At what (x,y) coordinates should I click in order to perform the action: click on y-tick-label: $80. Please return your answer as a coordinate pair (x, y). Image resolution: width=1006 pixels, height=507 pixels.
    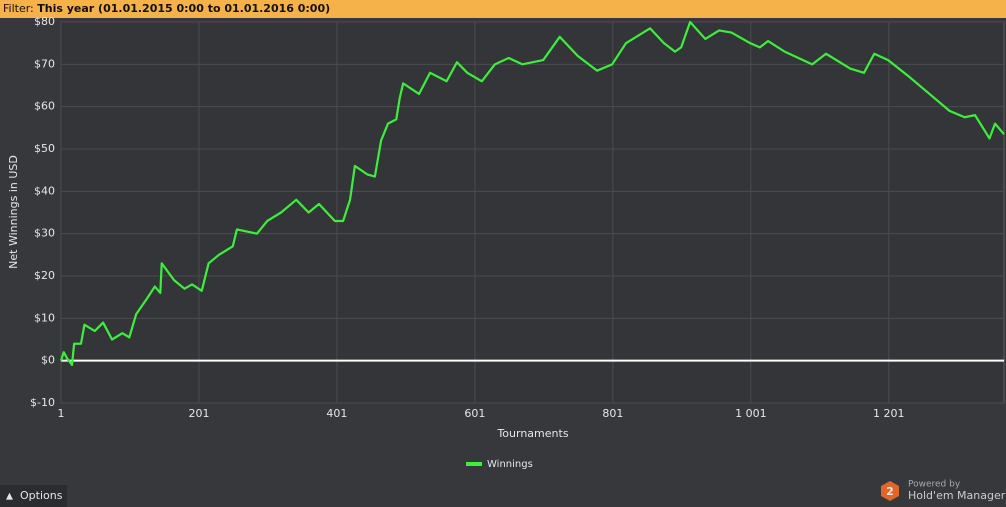
    Looking at the image, I should click on (44, 21).